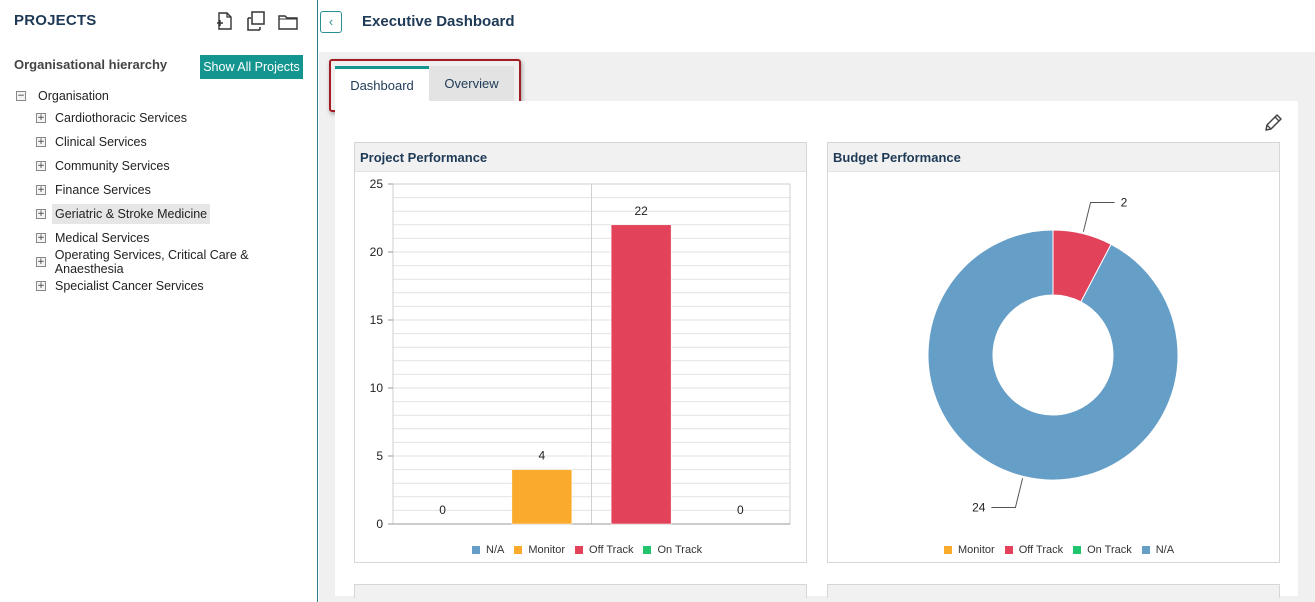  What do you see at coordinates (471, 83) in the screenshot?
I see `tab-overview: Overview` at bounding box center [471, 83].